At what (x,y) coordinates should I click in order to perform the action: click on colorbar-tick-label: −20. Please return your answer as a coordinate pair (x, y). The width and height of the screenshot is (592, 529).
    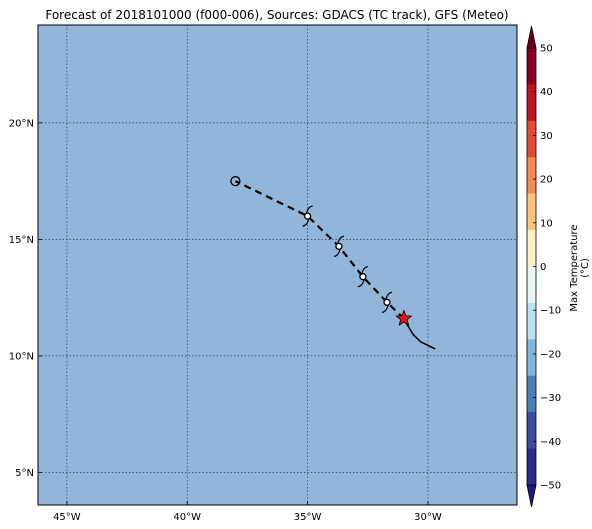
    Looking at the image, I should click on (550, 354).